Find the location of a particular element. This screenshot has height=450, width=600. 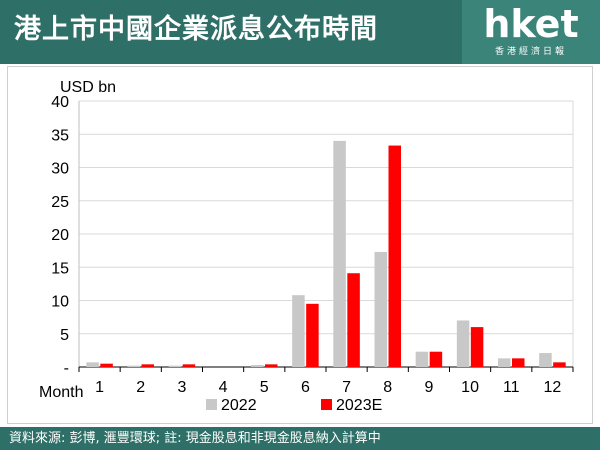

x-tick-label: 2 is located at coordinates (140, 387).